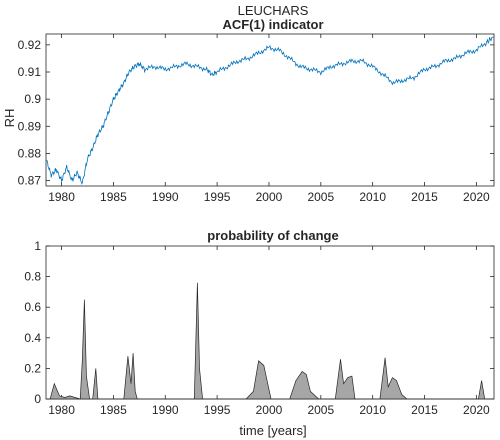 The width and height of the screenshot is (500, 440). What do you see at coordinates (217, 410) in the screenshot?
I see `bottom-x-tick-label: 1995` at bounding box center [217, 410].